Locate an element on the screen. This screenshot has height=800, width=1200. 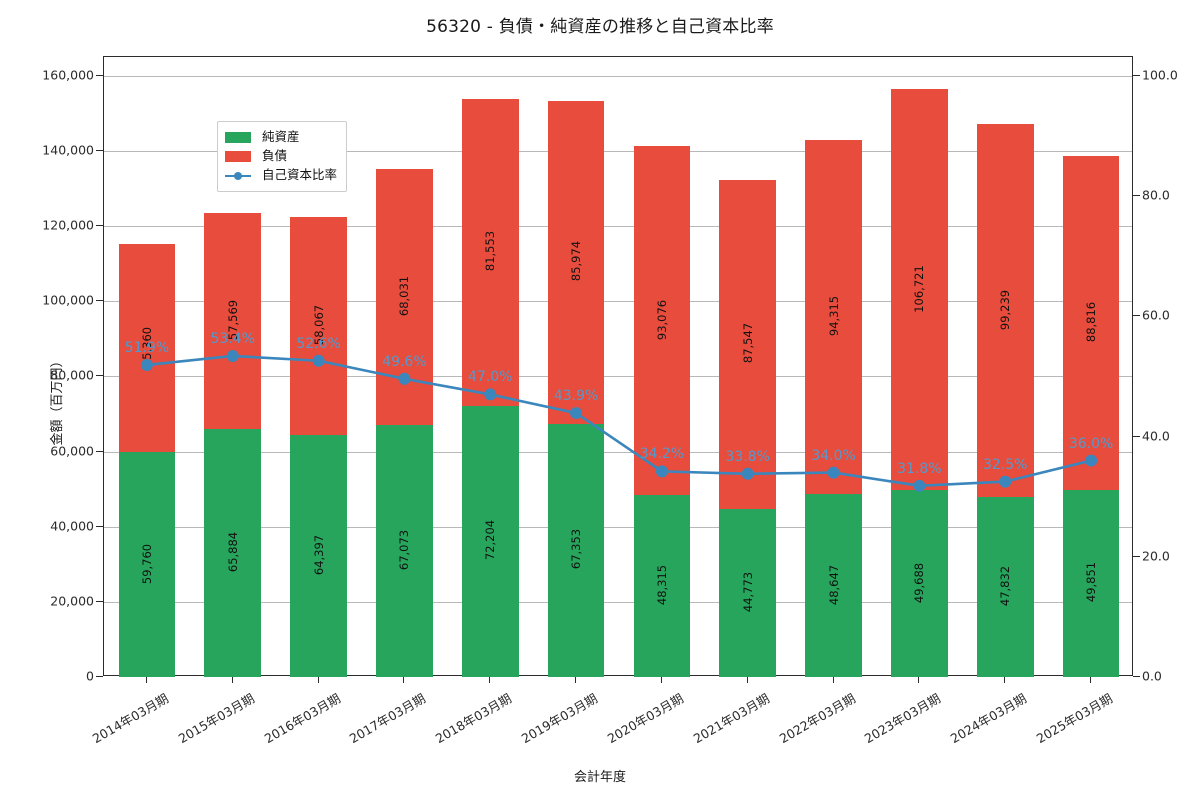
legend-label-liabilities: 負債 is located at coordinates (275, 156).